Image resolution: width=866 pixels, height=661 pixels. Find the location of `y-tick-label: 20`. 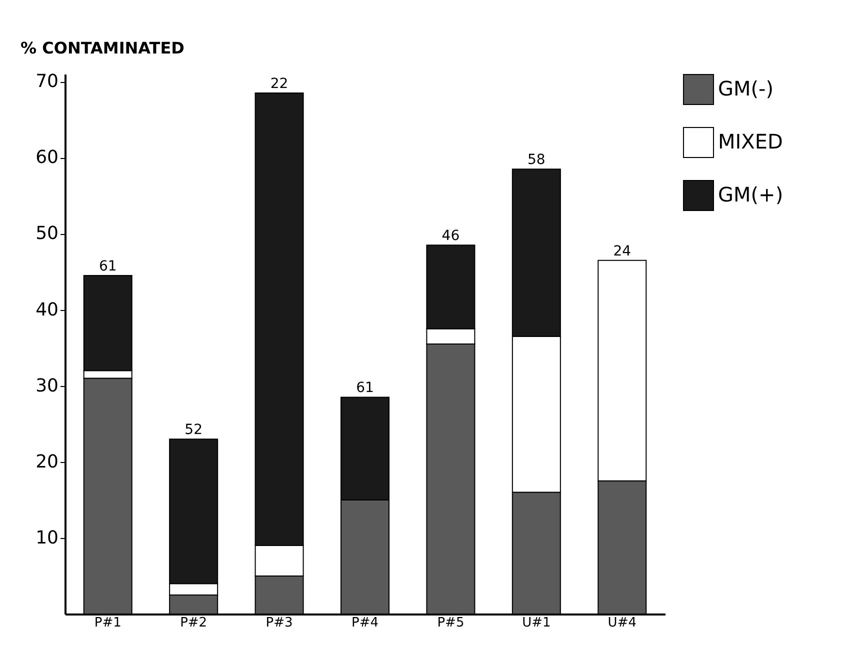

y-tick-label: 20 is located at coordinates (47, 461).